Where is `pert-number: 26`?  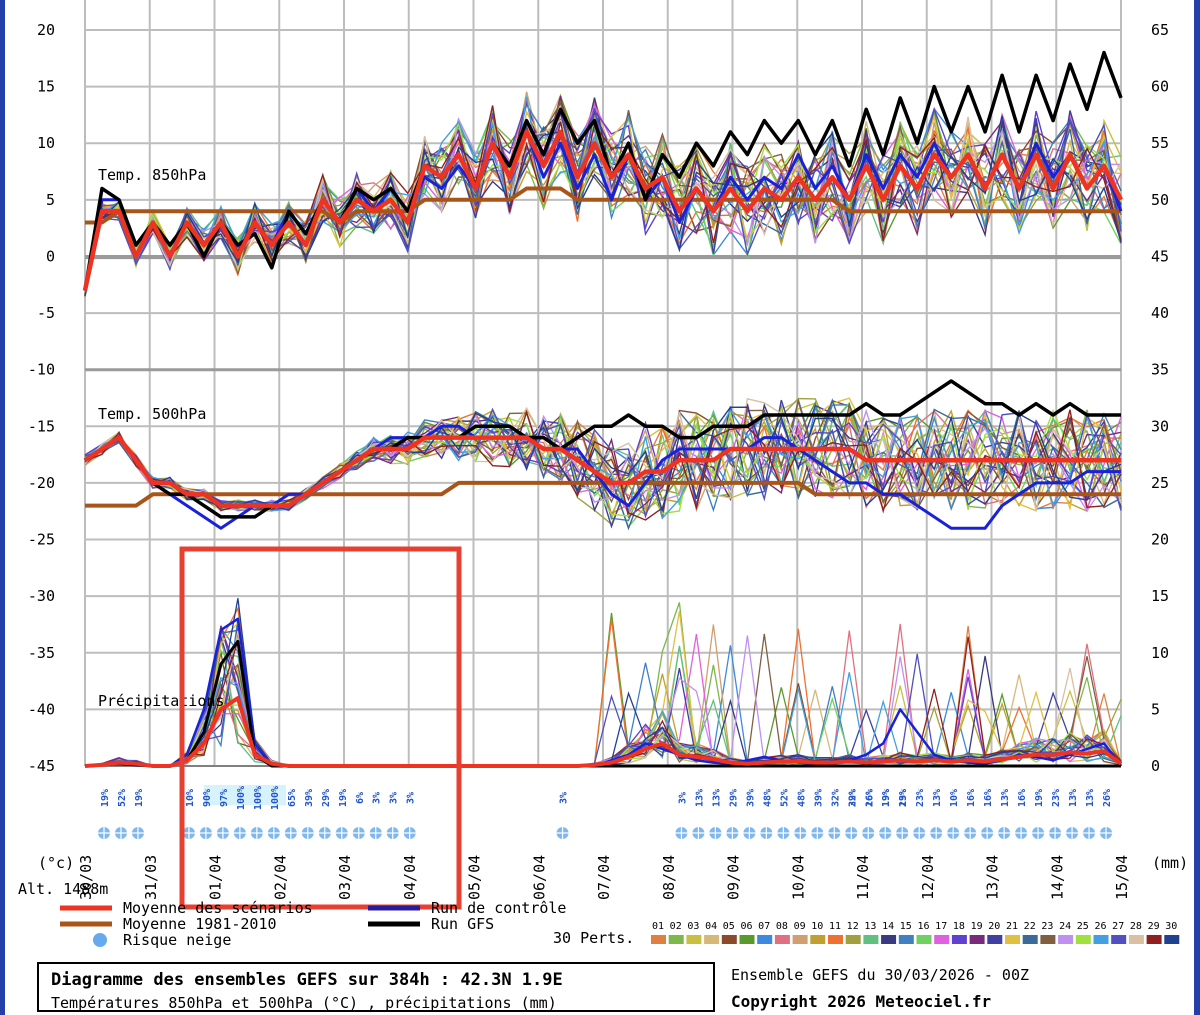
pert-number: 26 is located at coordinates (1100, 926).